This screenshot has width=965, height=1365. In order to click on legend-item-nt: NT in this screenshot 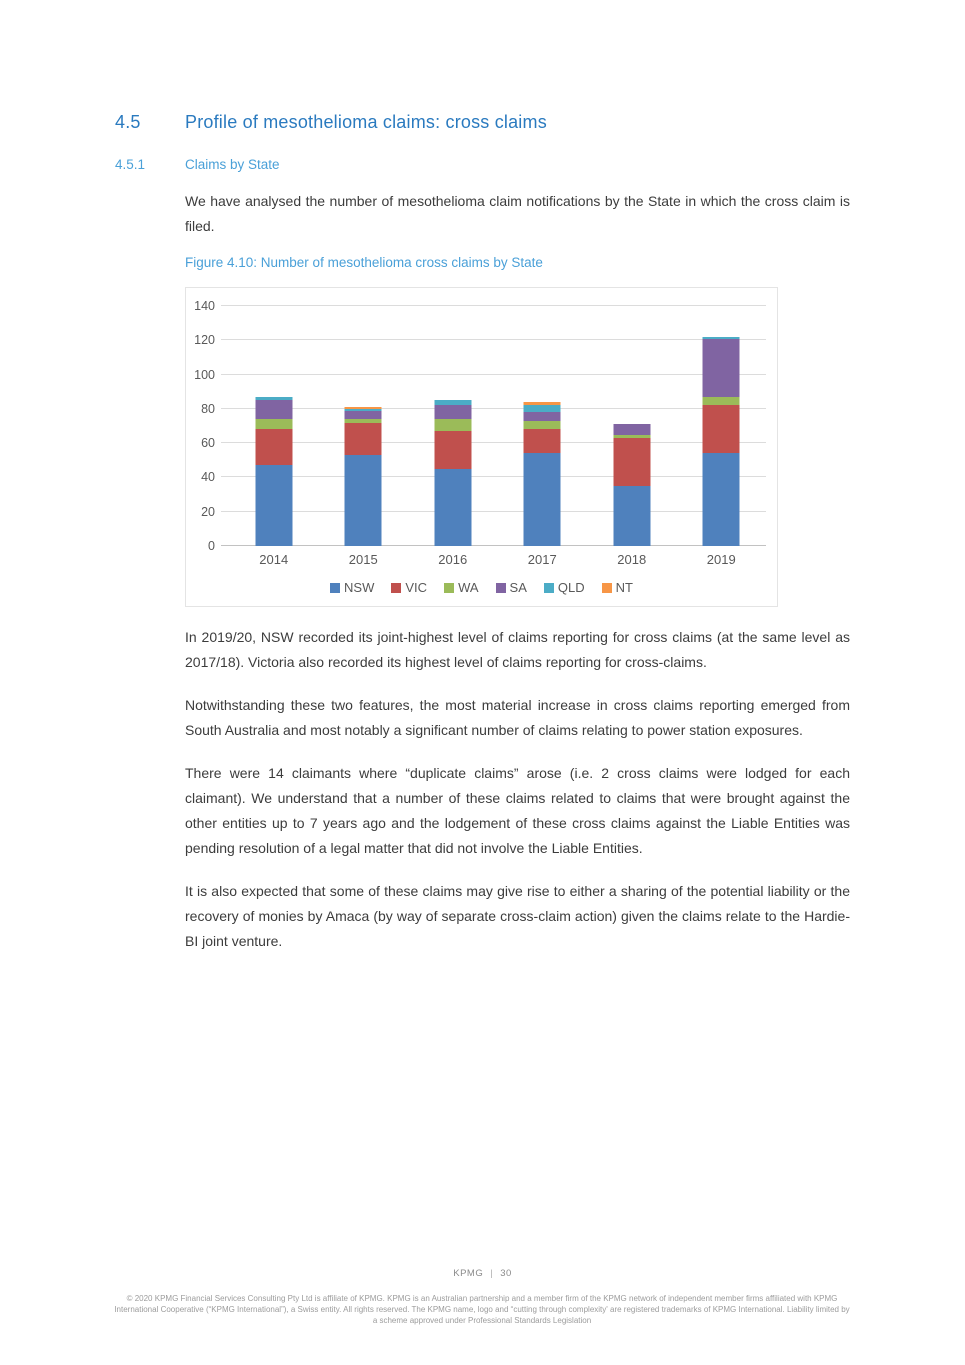, I will do `click(617, 587)`.